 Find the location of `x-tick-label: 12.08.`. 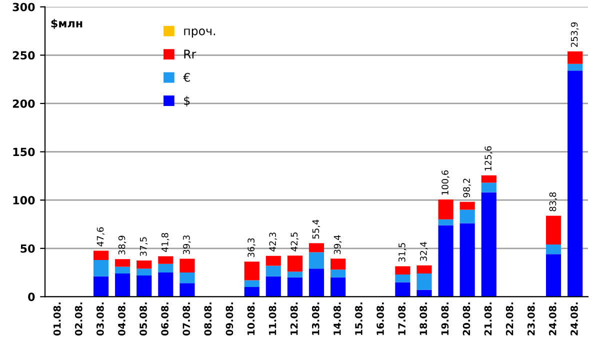

x-tick-label: 12.08. is located at coordinates (294, 318).